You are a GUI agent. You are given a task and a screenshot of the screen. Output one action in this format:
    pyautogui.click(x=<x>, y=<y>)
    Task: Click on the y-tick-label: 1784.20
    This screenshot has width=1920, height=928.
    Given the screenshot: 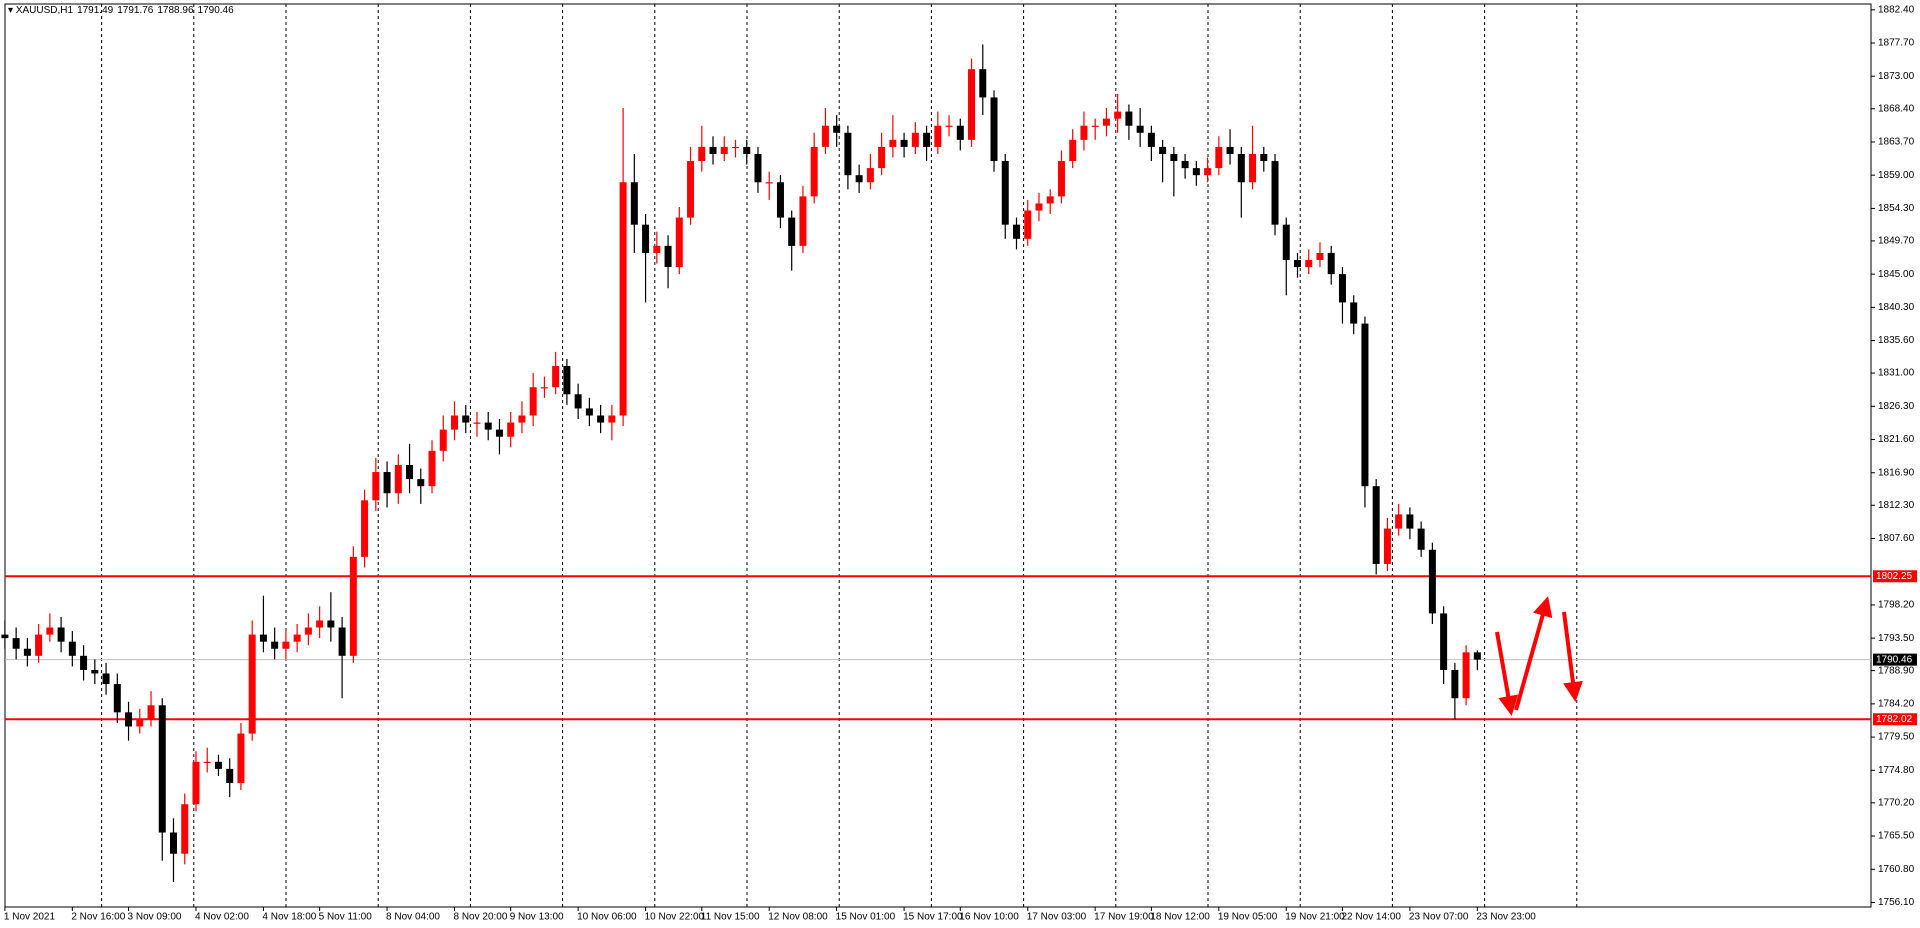 What is the action you would take?
    pyautogui.click(x=1896, y=704)
    